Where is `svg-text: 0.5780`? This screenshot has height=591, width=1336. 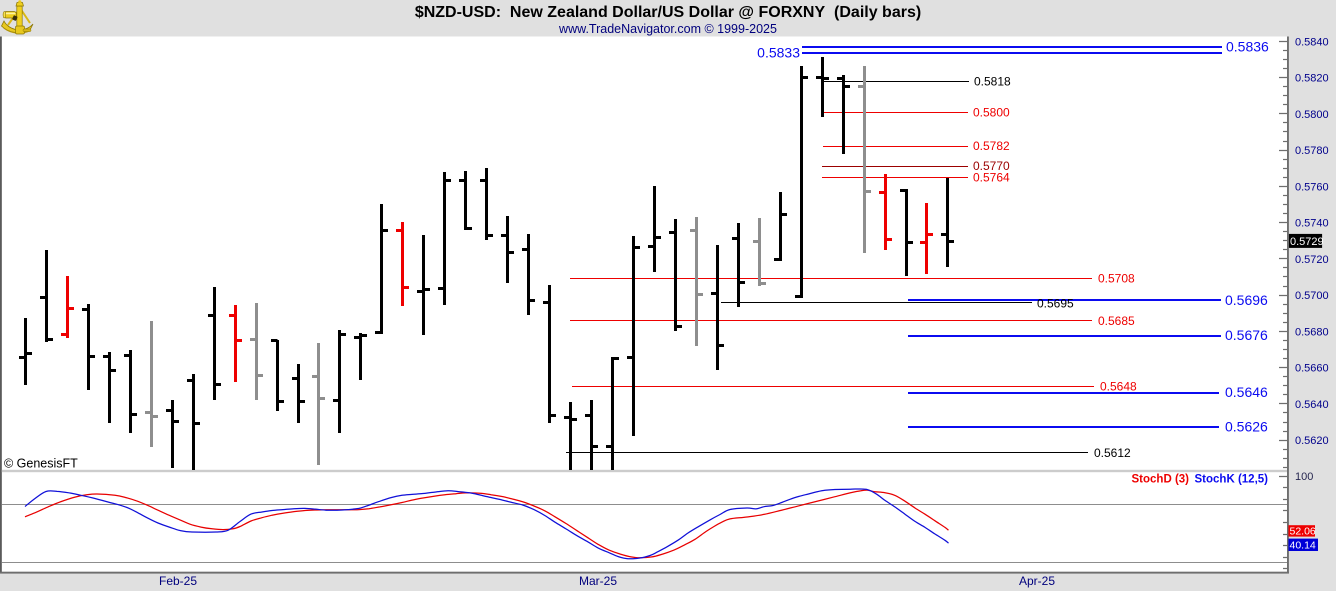 svg-text: 0.5780 is located at coordinates (1312, 151).